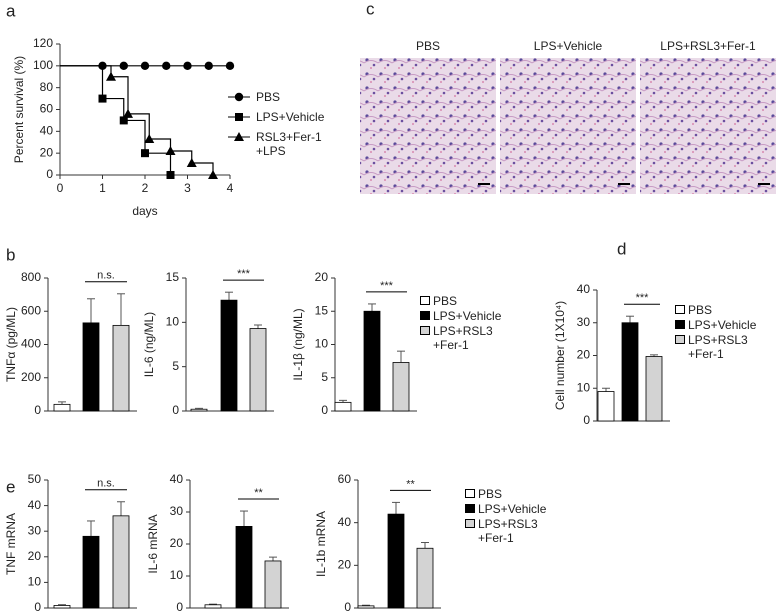  What do you see at coordinates (276, 127) in the screenshot?
I see `legend: PBS LPS+Vehicle RSL3+Fer-1 +LPS` at bounding box center [276, 127].